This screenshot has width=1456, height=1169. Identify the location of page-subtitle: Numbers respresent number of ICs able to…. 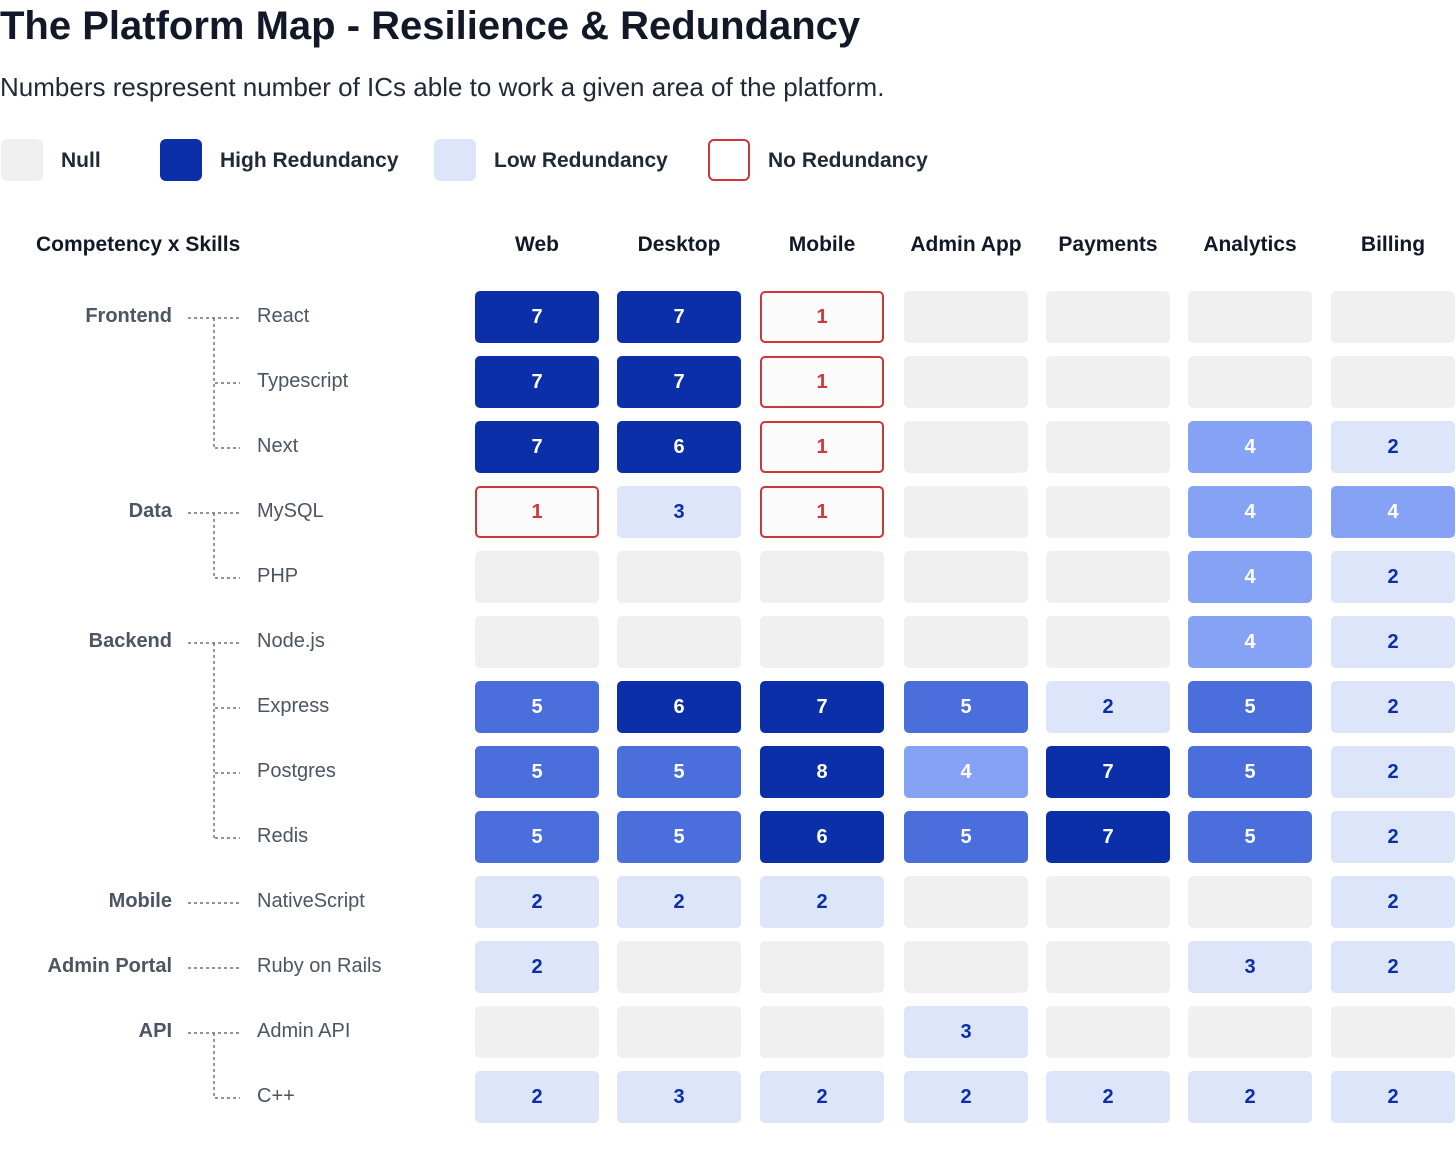
(442, 87).